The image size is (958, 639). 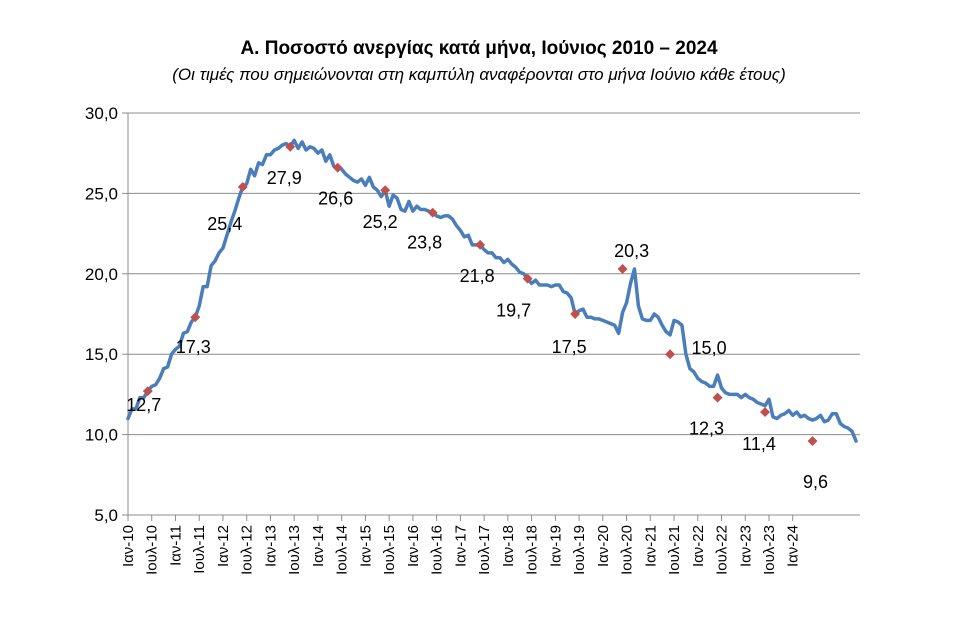 I want to click on x-tick-label: Ιουλ-21, so click(x=674, y=550).